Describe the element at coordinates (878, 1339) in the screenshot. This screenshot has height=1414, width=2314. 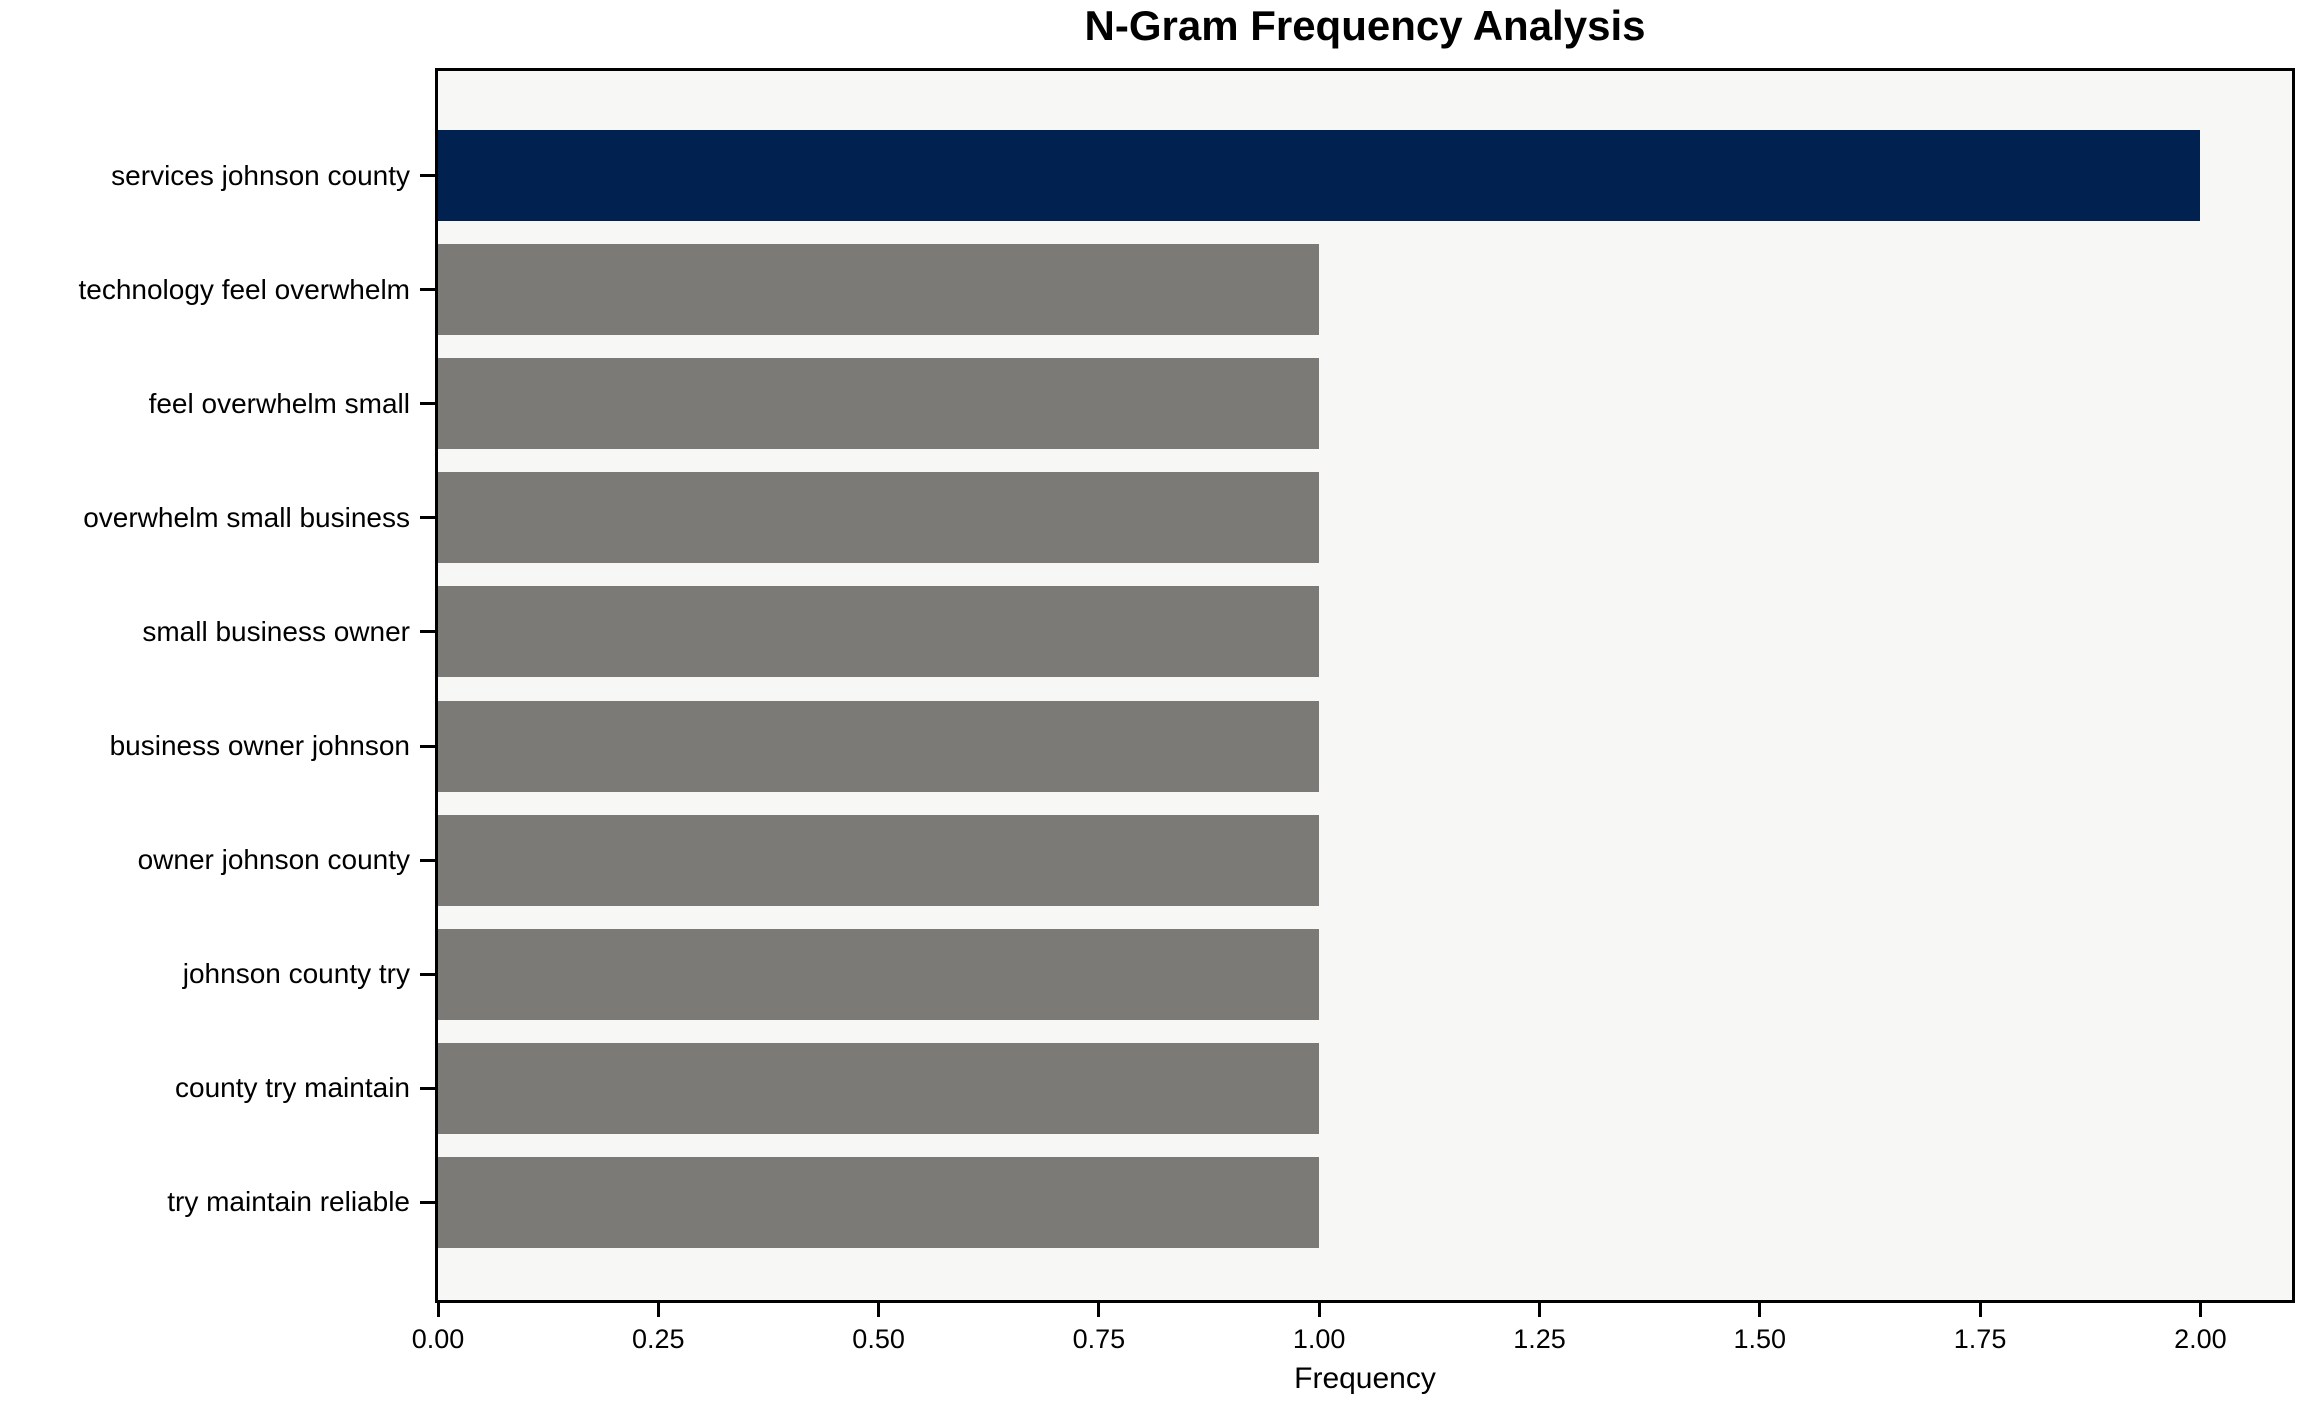
I see `x-tick-label: 0.50` at that location.